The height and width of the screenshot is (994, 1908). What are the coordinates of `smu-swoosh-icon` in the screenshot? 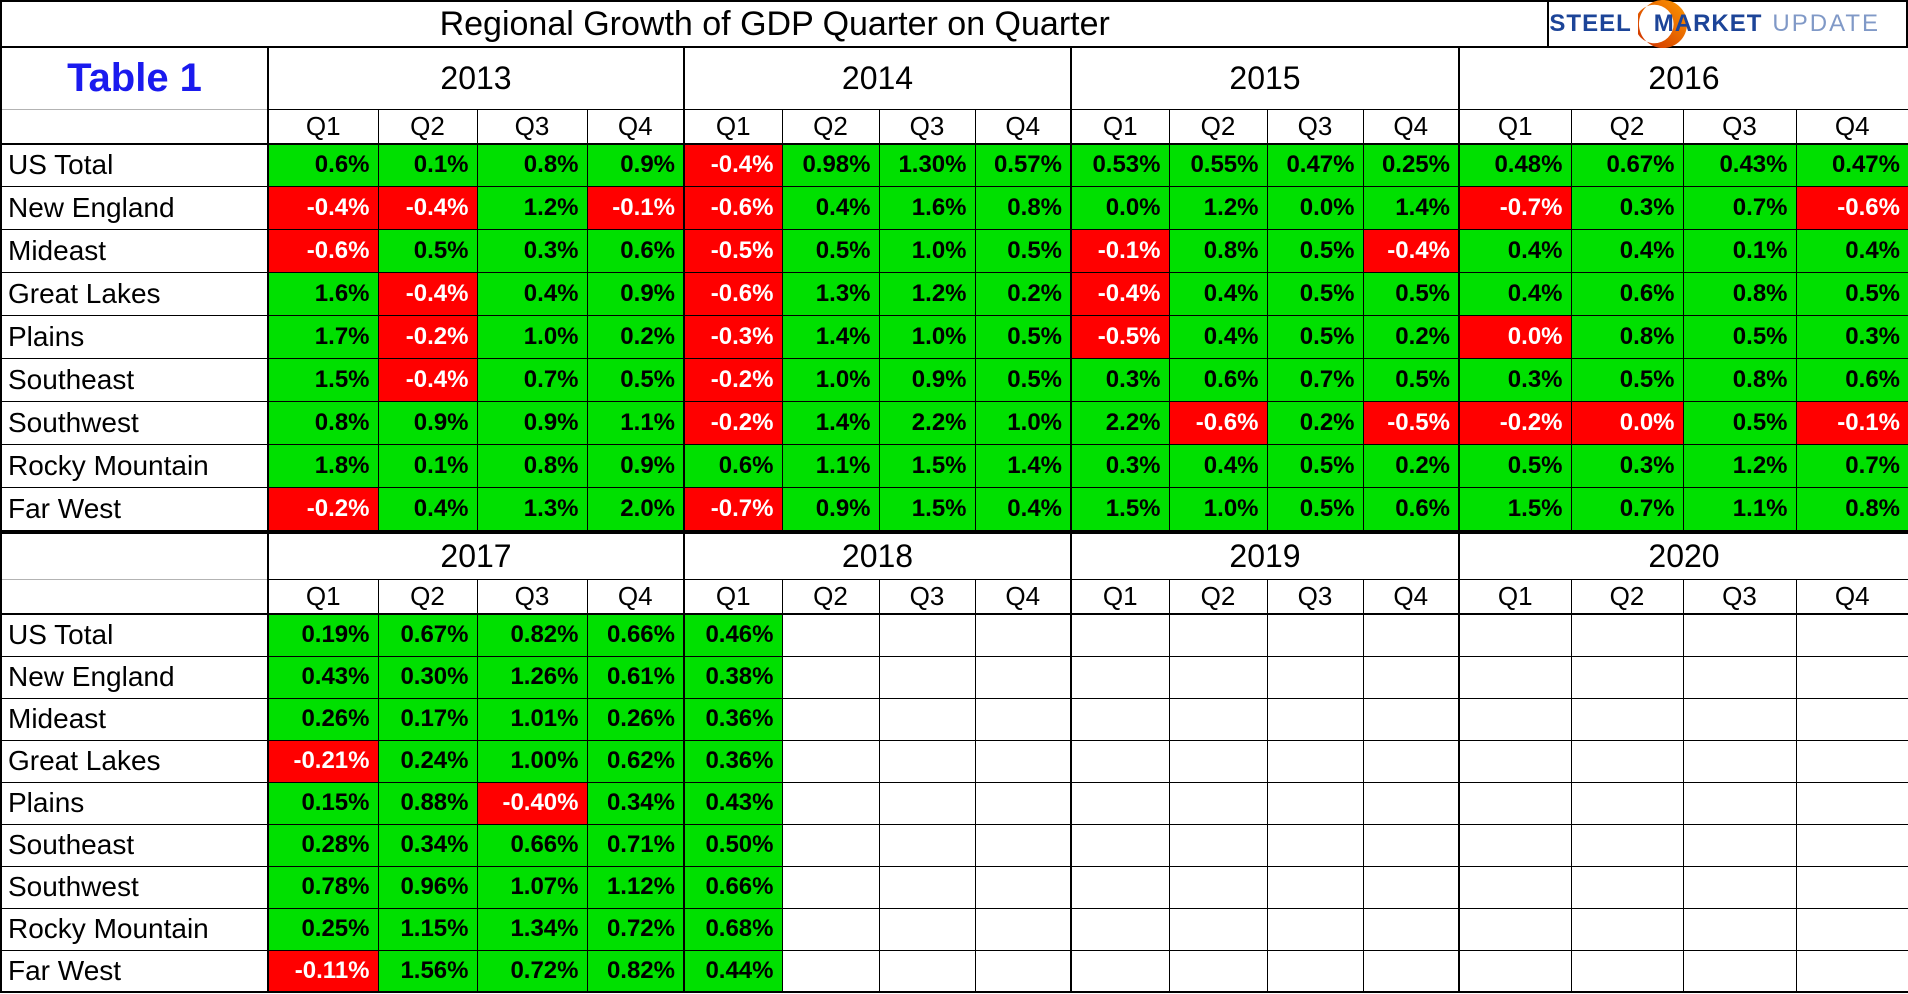 It's located at (1662, 24).